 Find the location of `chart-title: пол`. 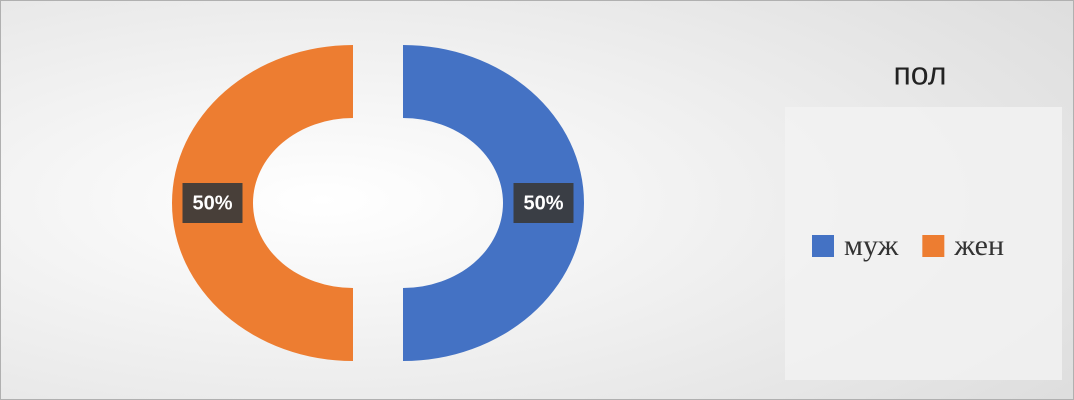

chart-title: пол is located at coordinates (919, 73).